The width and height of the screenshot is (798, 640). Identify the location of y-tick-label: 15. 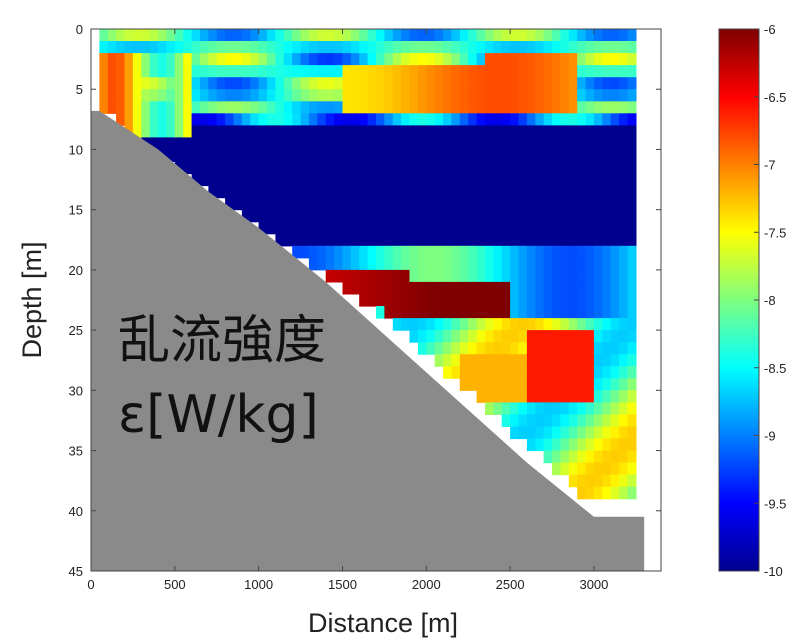
(76, 210).